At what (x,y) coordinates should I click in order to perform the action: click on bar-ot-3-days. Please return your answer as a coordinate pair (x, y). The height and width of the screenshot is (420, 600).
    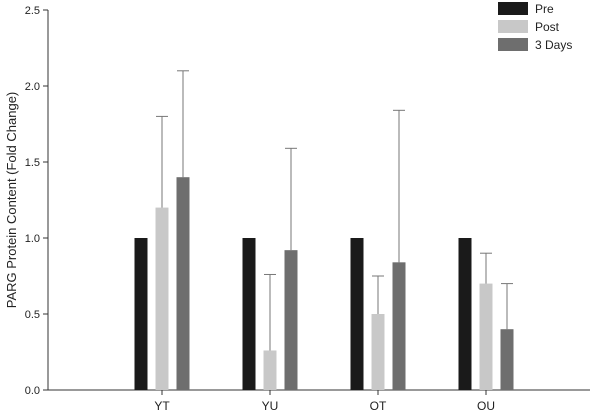
    Looking at the image, I should click on (399, 326).